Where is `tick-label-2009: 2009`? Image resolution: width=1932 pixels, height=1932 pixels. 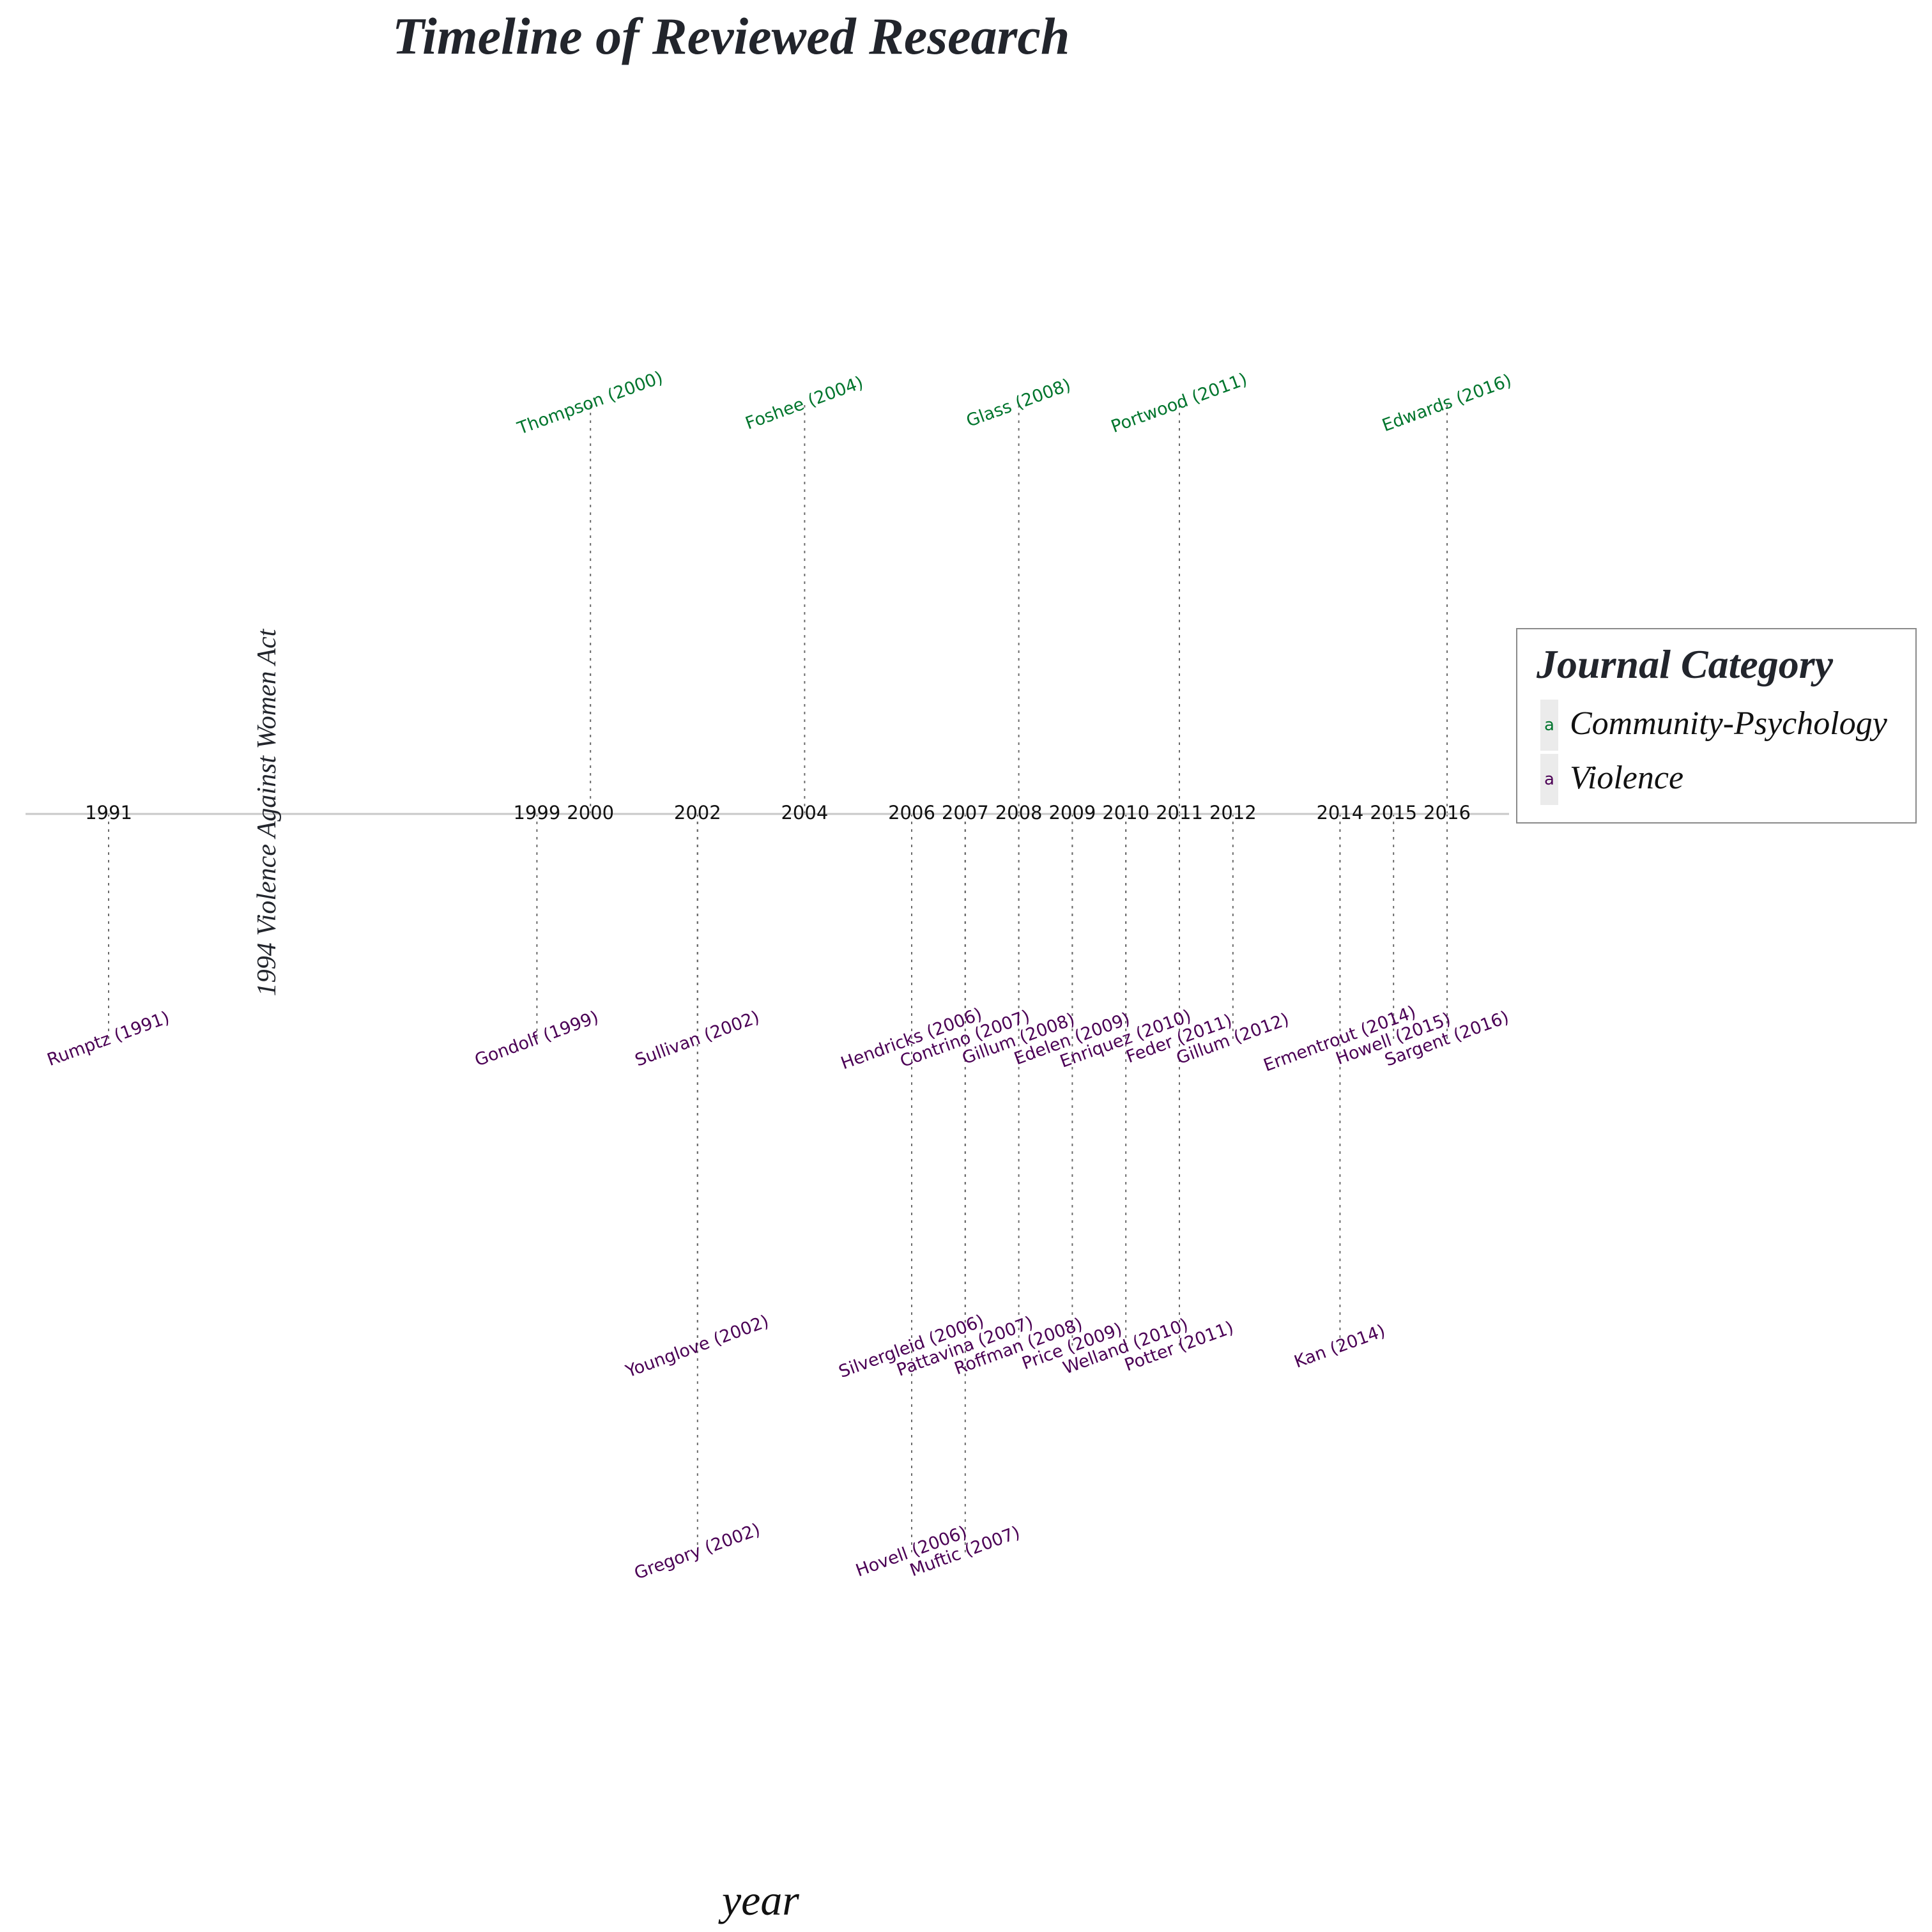
tick-label-2009: 2009 is located at coordinates (1072, 813).